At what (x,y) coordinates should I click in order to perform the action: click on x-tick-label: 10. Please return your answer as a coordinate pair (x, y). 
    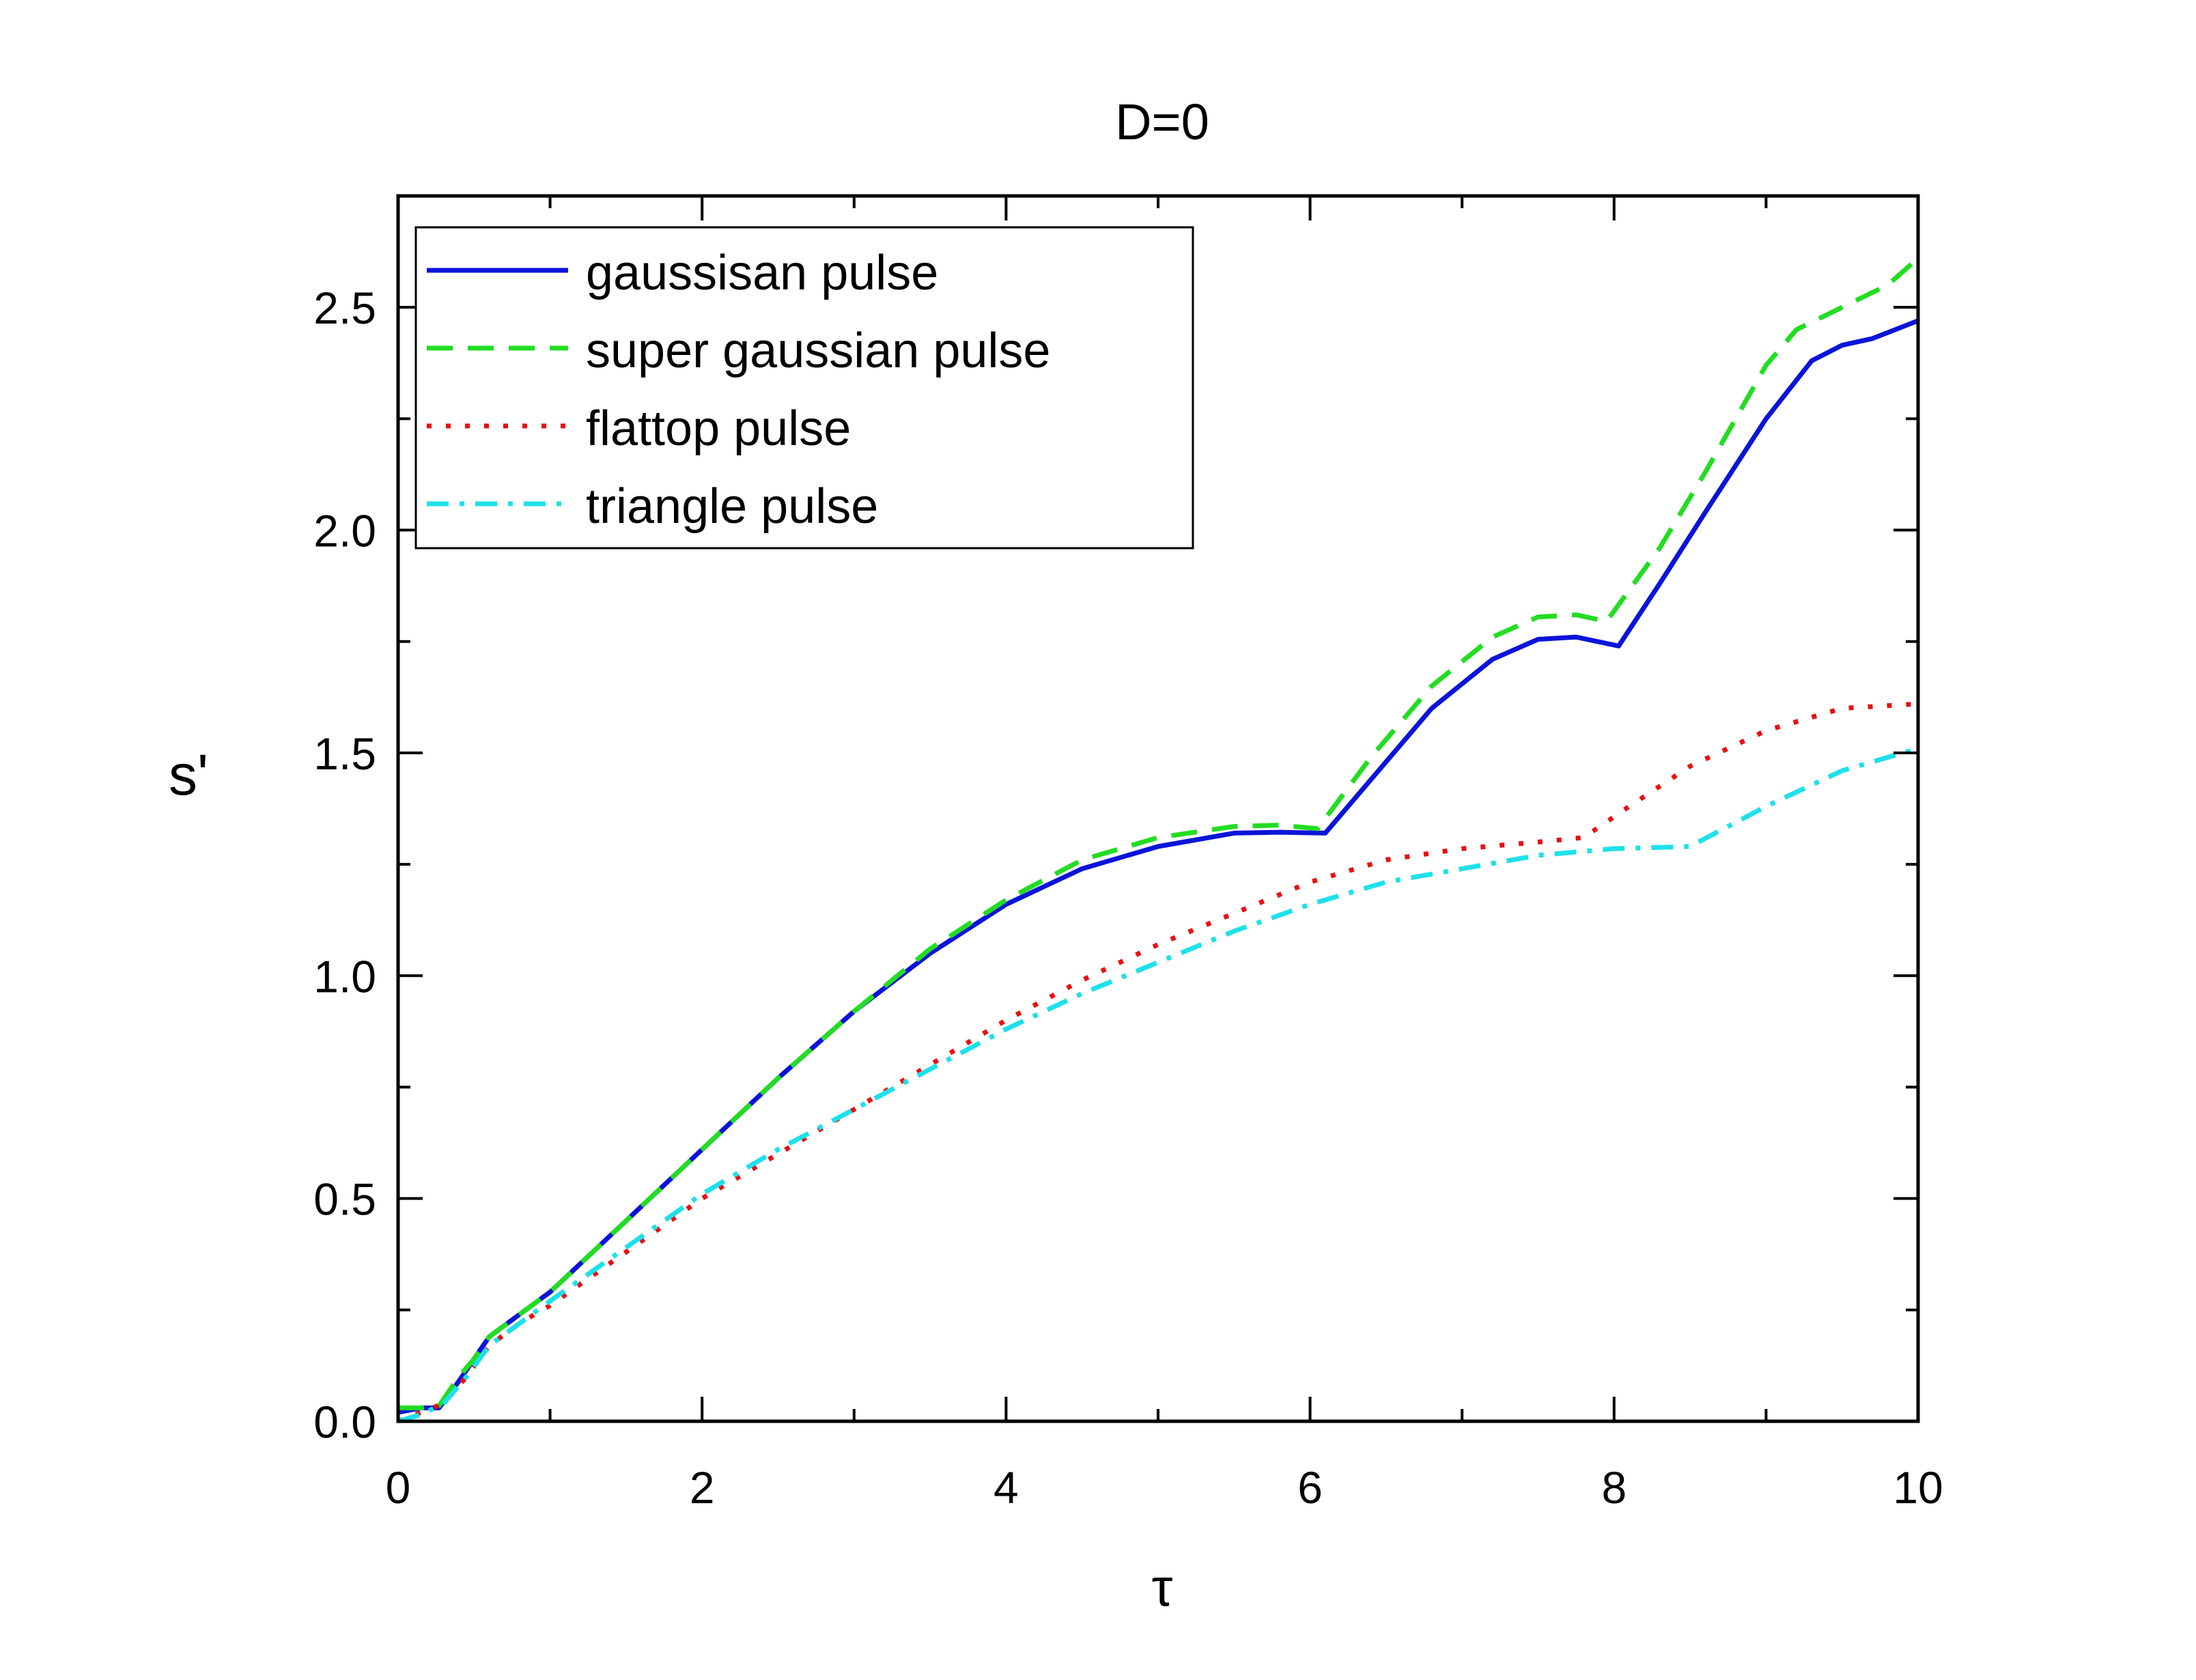
    Looking at the image, I should click on (1918, 1487).